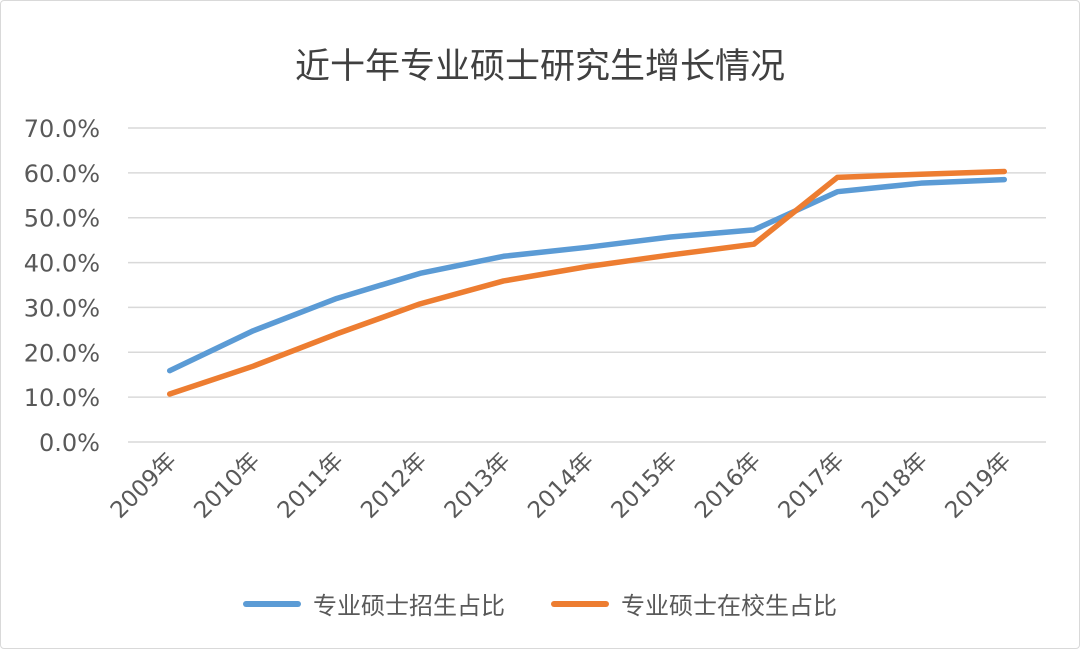 The image size is (1080, 649). I want to click on x-tick-label: 2011年, so click(311, 486).